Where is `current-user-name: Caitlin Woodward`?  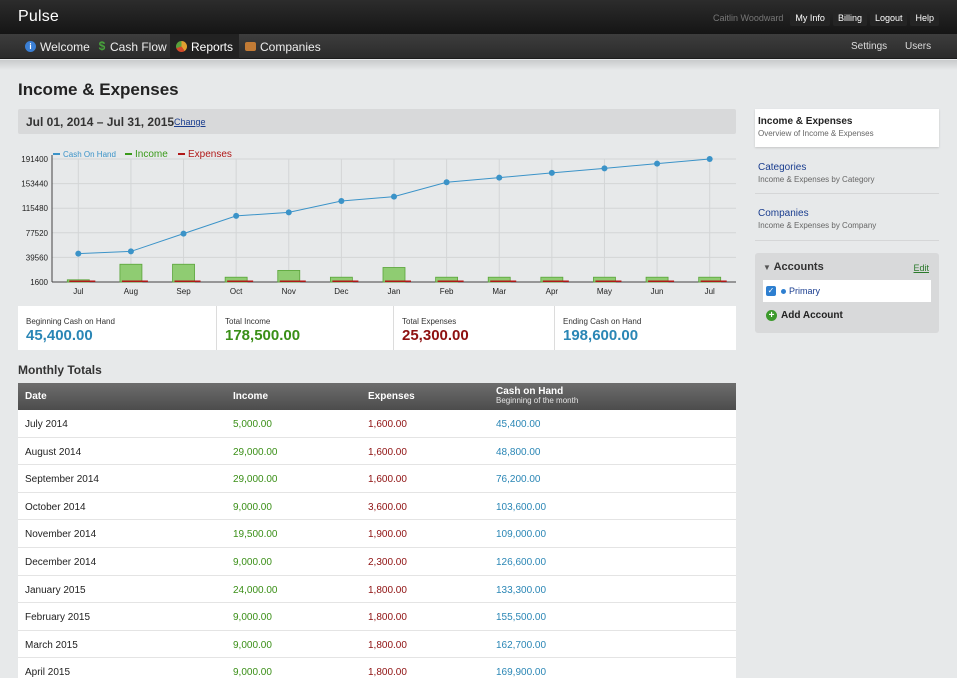
current-user-name: Caitlin Woodward is located at coordinates (748, 18).